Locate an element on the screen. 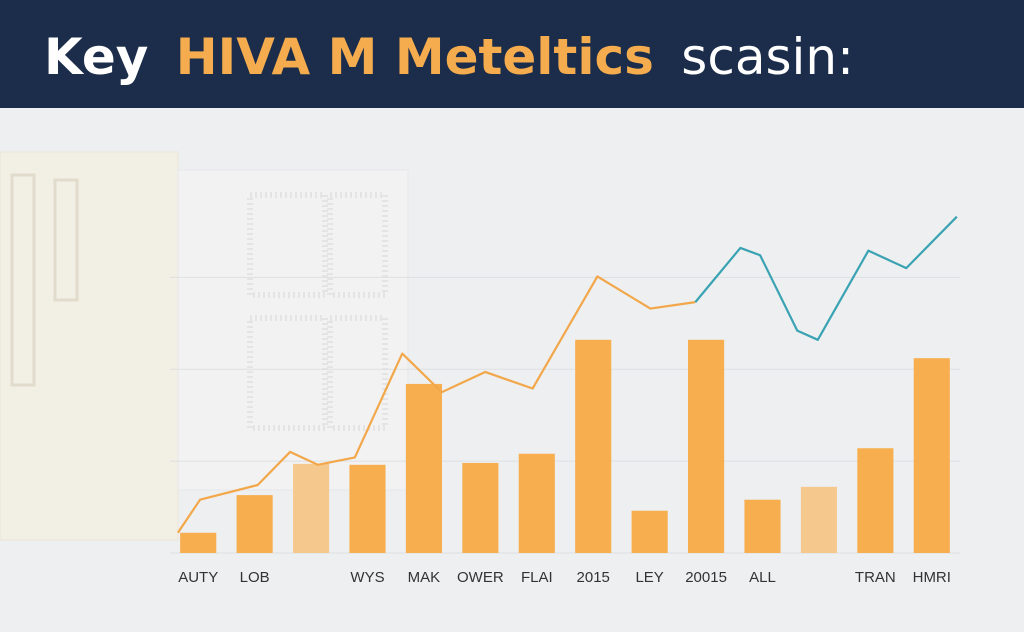 This screenshot has width=1024, height=632. x-tick-label: TRAN is located at coordinates (875, 577).